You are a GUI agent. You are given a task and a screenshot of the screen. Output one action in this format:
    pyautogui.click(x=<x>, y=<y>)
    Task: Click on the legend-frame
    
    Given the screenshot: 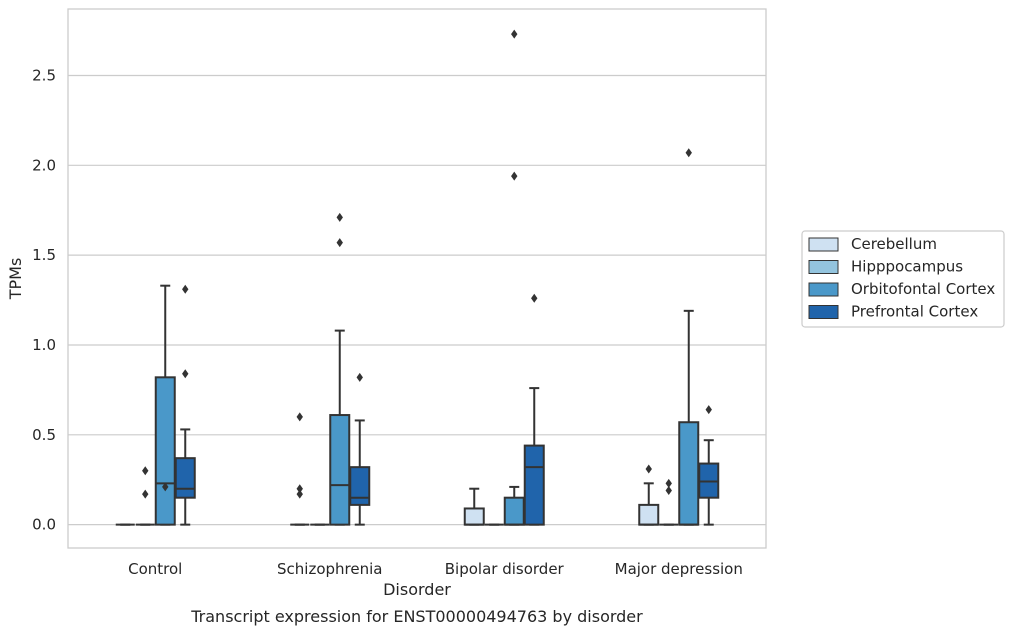 What is the action you would take?
    pyautogui.click(x=903, y=279)
    